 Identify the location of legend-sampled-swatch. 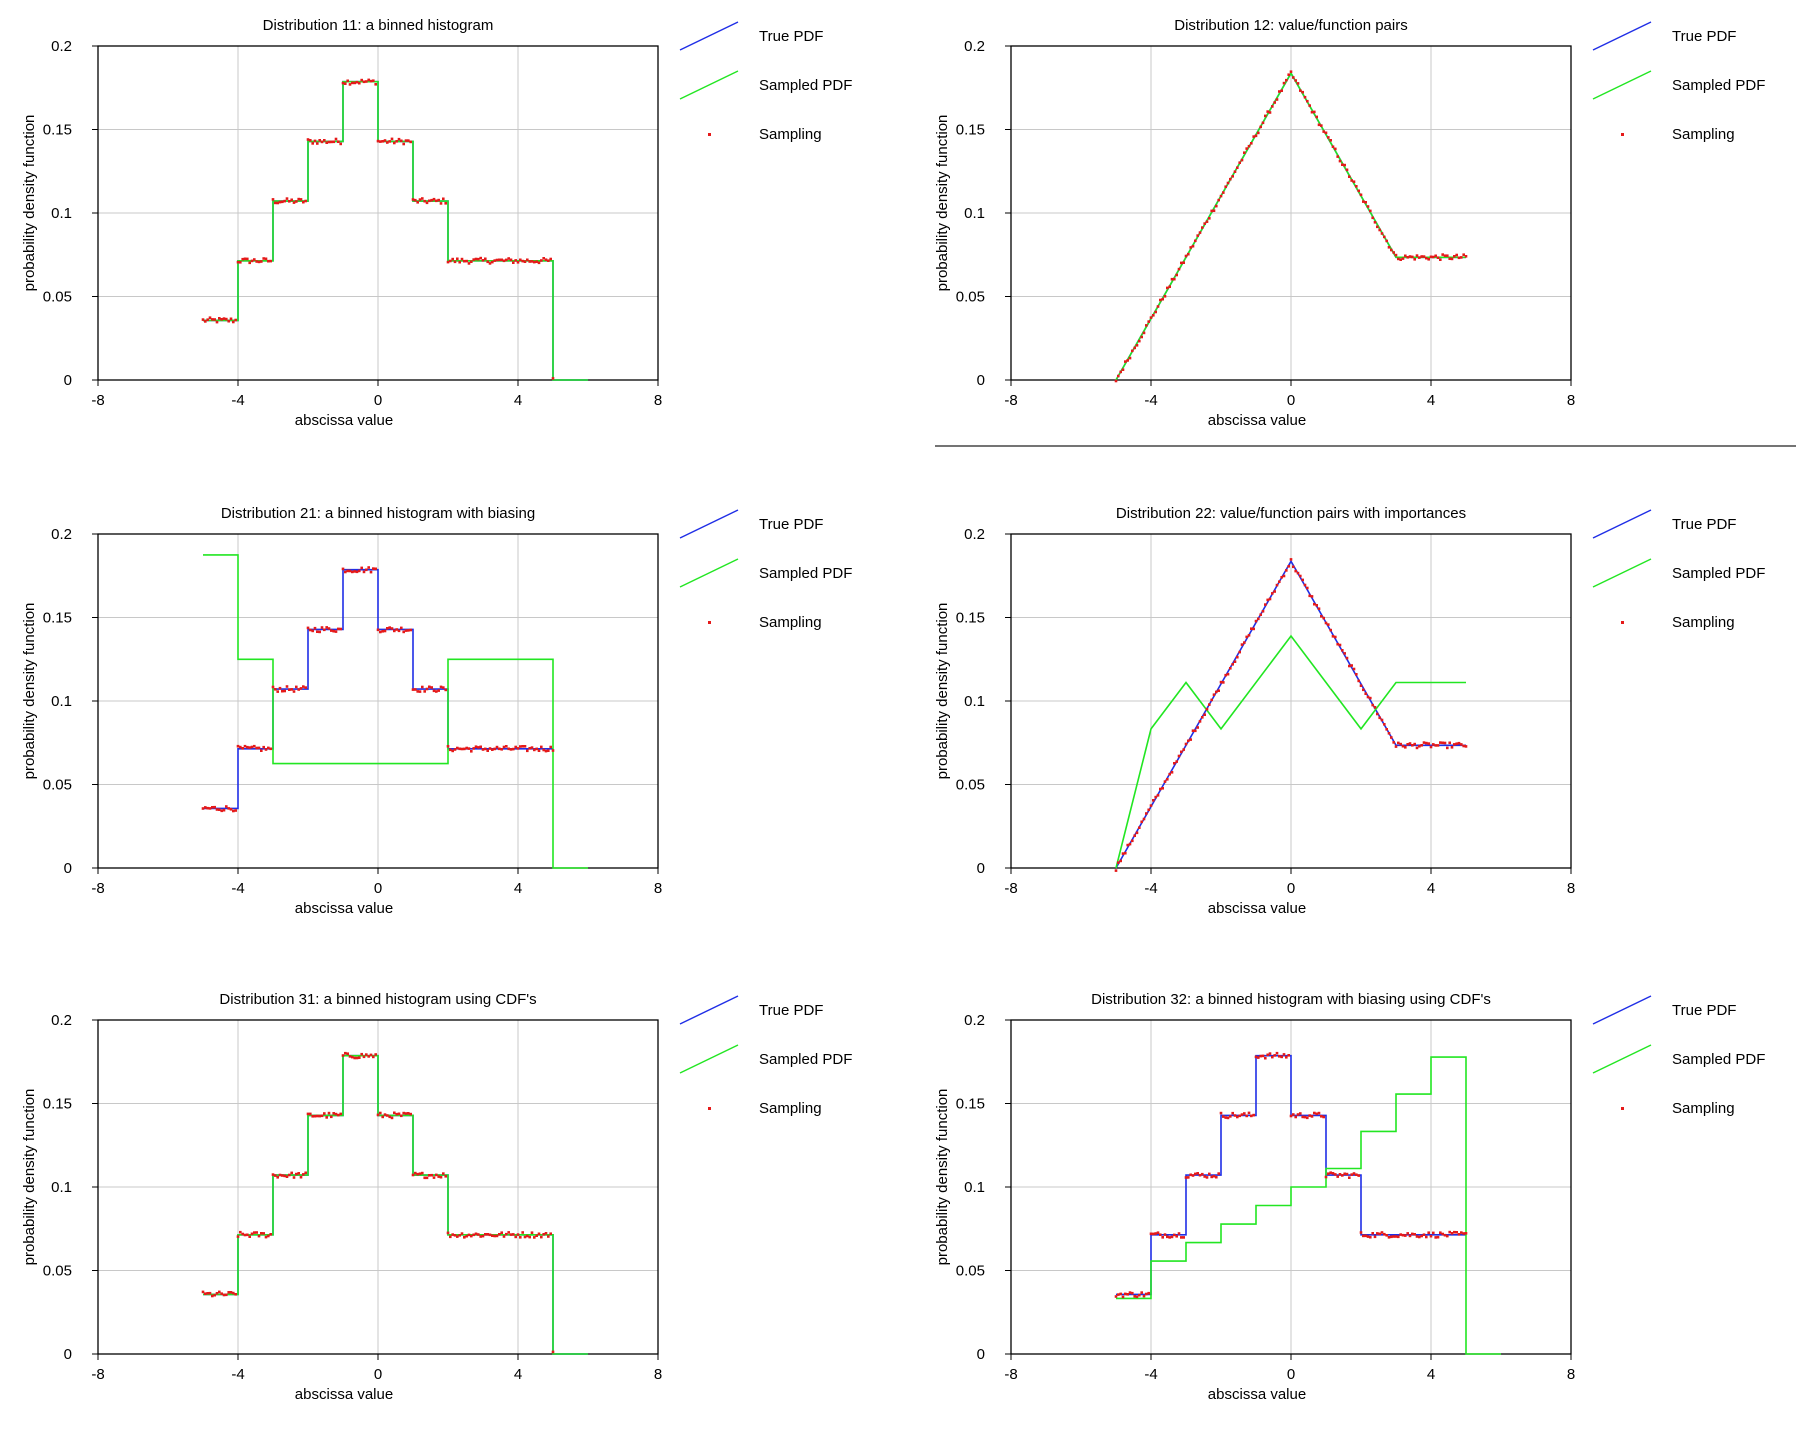
(1622, 1059).